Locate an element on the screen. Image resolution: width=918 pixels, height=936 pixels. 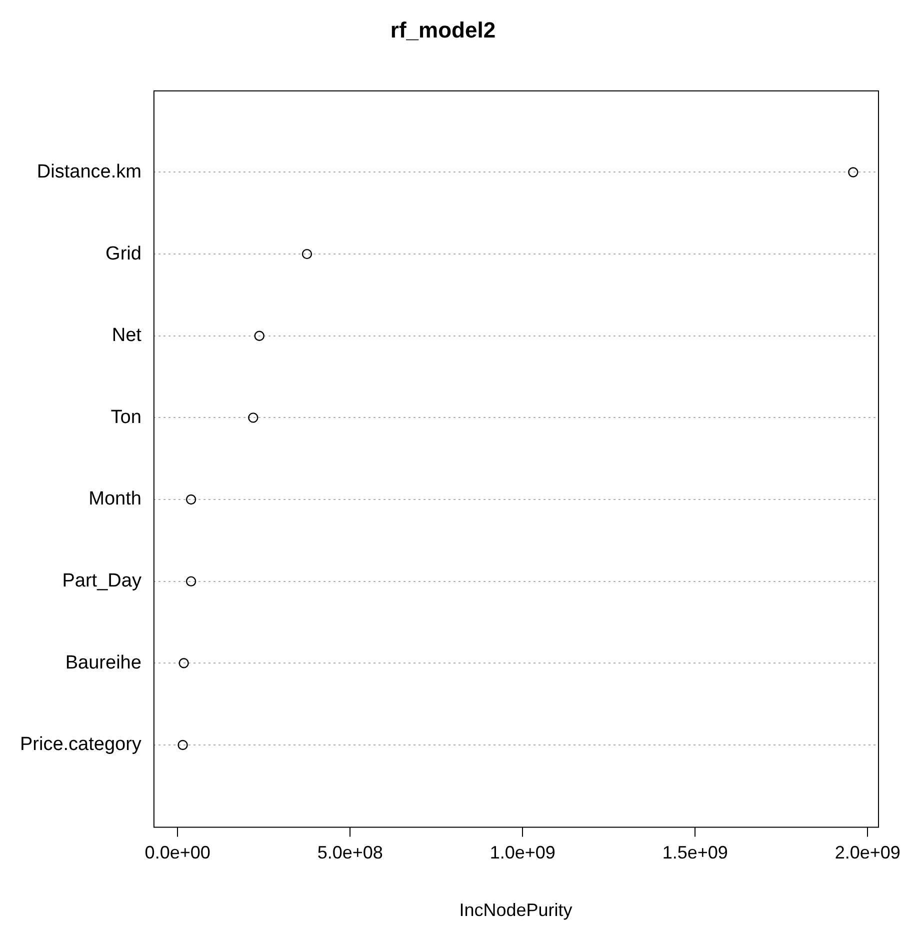
y-tick-label: Net is located at coordinates (127, 335).